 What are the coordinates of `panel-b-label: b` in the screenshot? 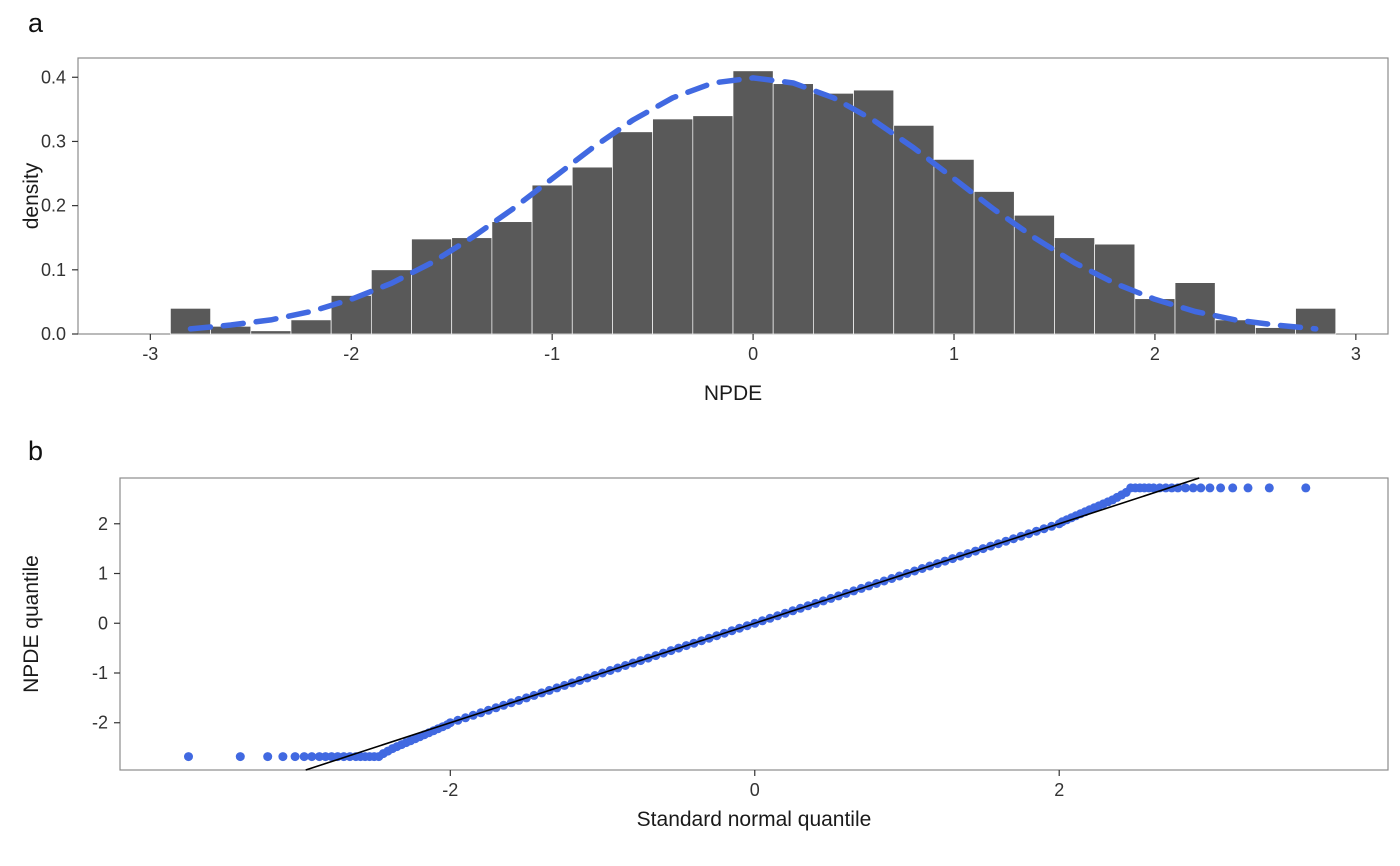 It's located at (36, 451).